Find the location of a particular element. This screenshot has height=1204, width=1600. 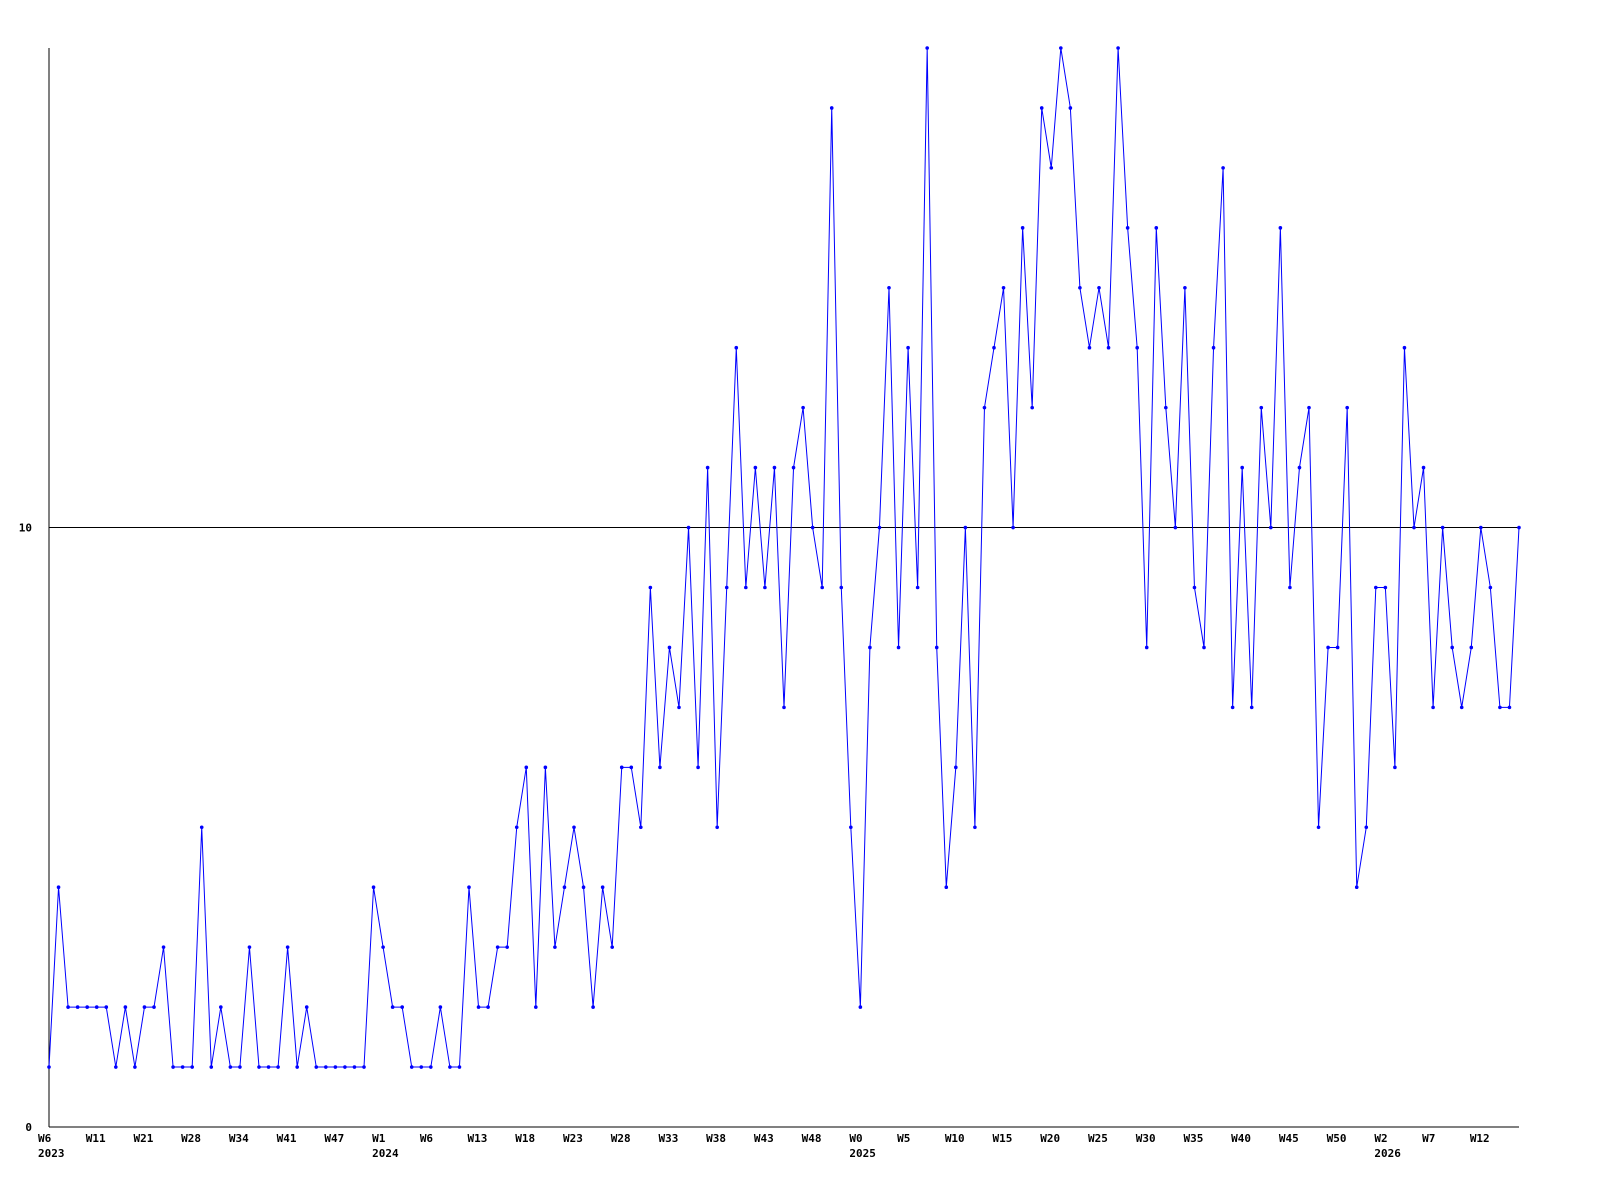

x-tick-label: W1 is located at coordinates (379, 1138).